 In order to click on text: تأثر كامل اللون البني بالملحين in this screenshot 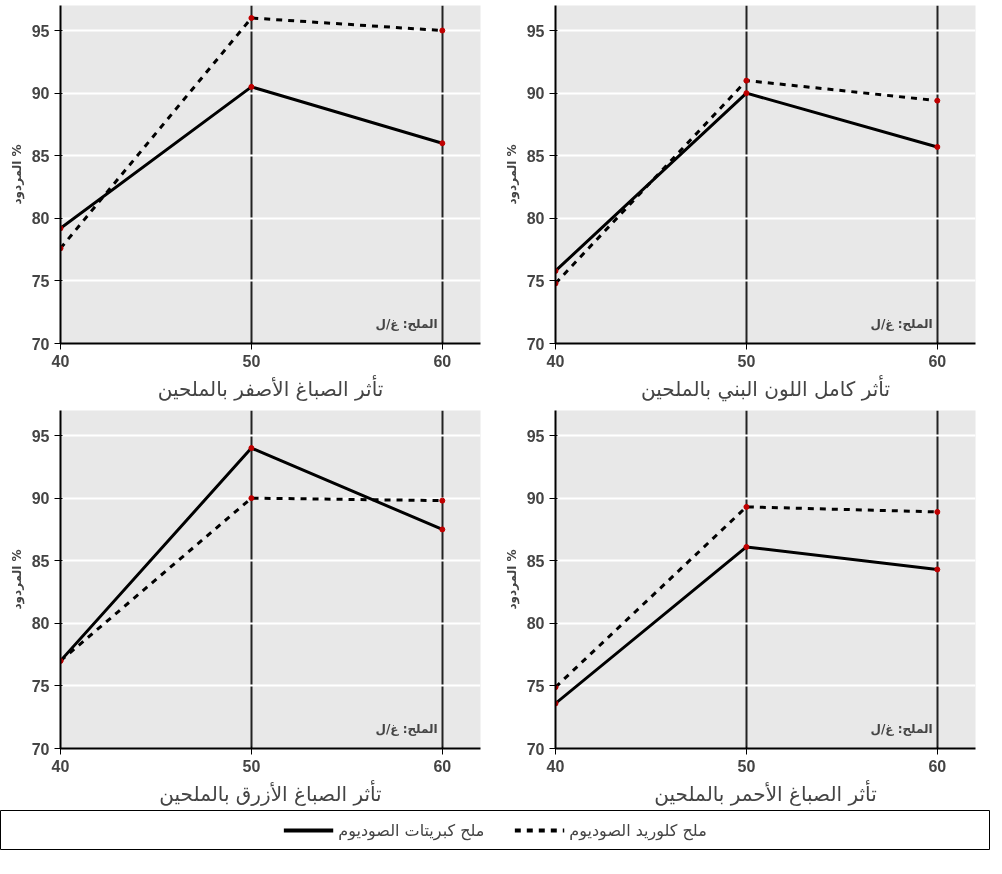, I will do `click(765, 388)`.